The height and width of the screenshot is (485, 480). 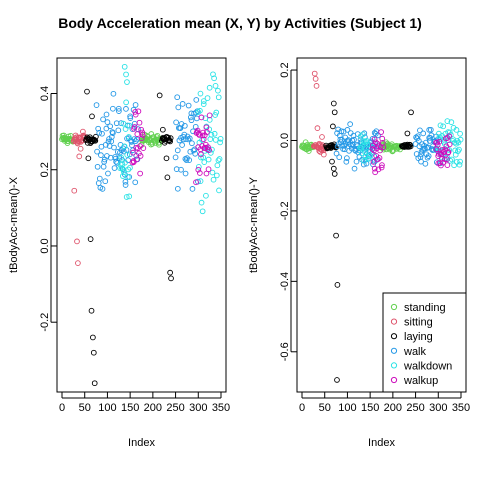 What do you see at coordinates (394, 365) in the screenshot?
I see `legend-marker-walkdown` at bounding box center [394, 365].